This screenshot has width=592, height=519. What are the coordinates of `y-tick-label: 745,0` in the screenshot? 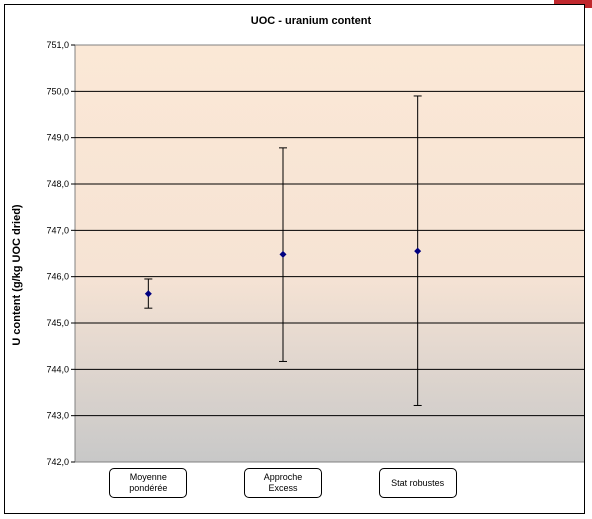 It's located at (57, 323).